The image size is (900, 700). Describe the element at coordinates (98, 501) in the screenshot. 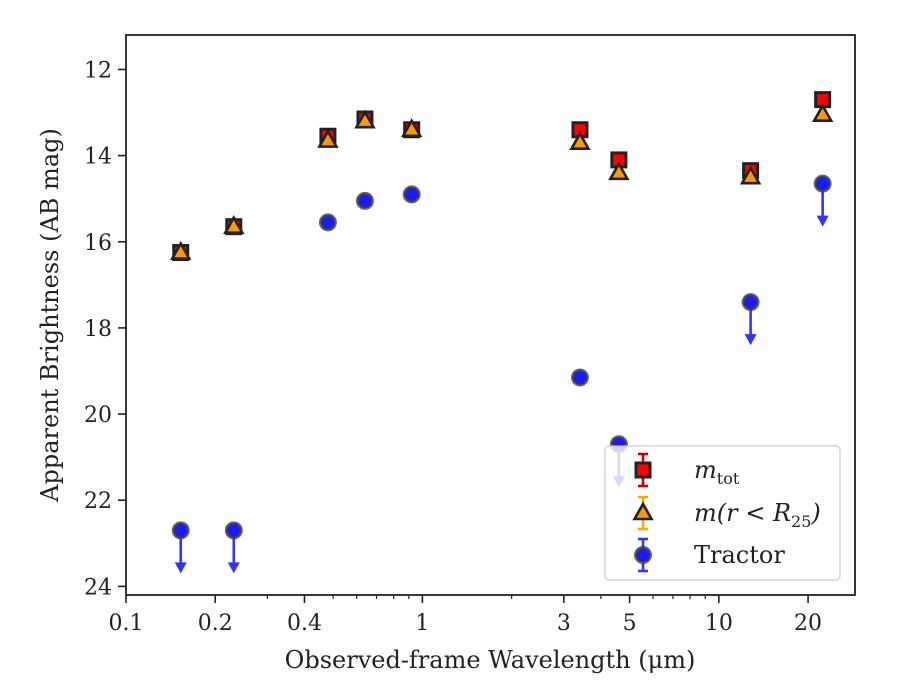

I see `y-tick-label: 22` at that location.